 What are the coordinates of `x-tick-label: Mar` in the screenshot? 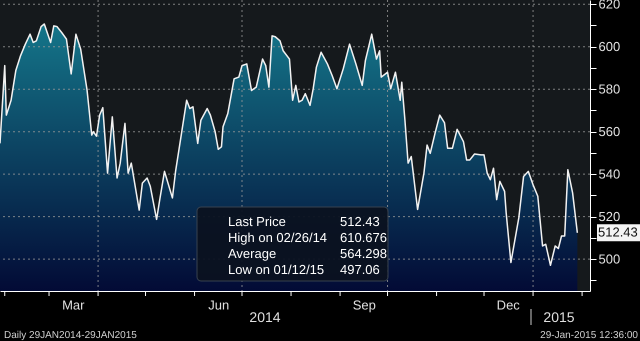 It's located at (74, 305).